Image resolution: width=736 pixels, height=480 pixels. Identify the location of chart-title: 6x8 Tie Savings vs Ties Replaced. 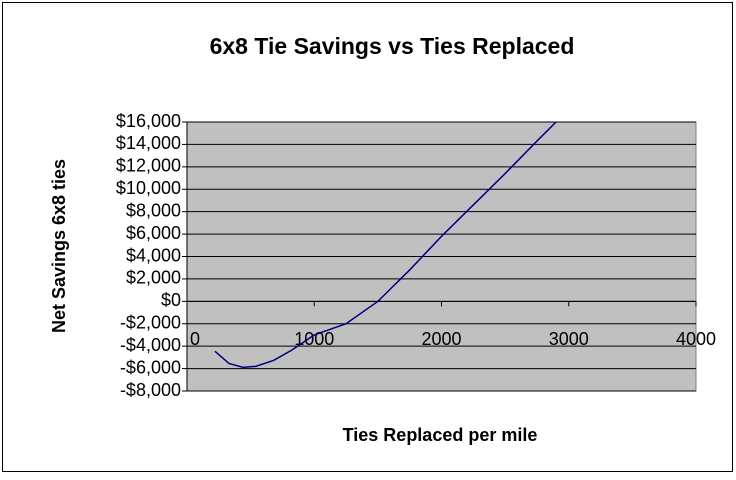
(392, 46).